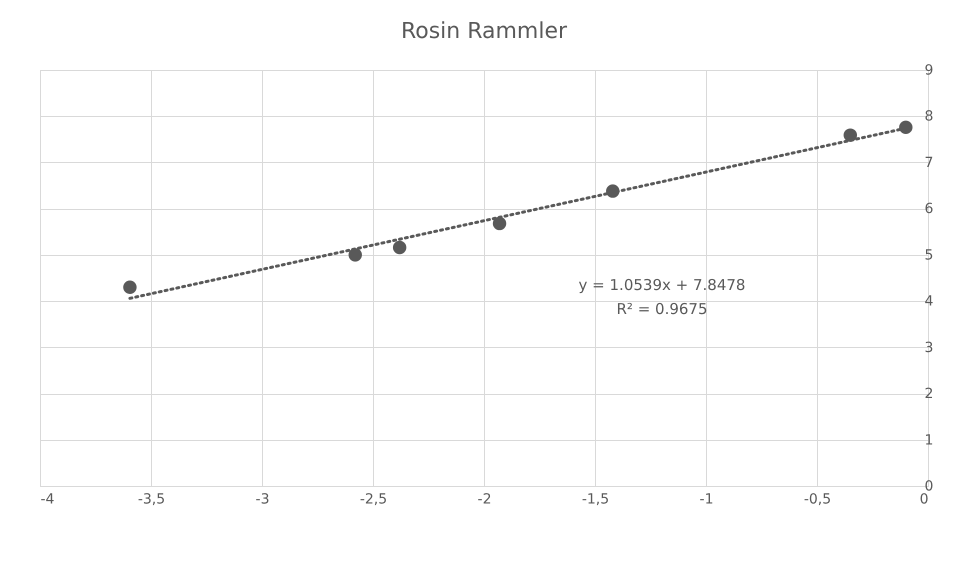  What do you see at coordinates (929, 116) in the screenshot?
I see `y-tick-label: 8` at bounding box center [929, 116].